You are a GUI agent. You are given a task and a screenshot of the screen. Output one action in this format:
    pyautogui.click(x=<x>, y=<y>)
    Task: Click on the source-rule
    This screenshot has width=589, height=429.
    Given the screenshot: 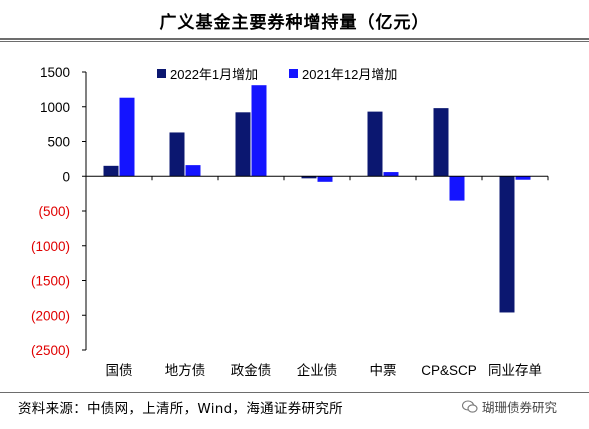 What is the action you would take?
    pyautogui.click(x=294, y=392)
    